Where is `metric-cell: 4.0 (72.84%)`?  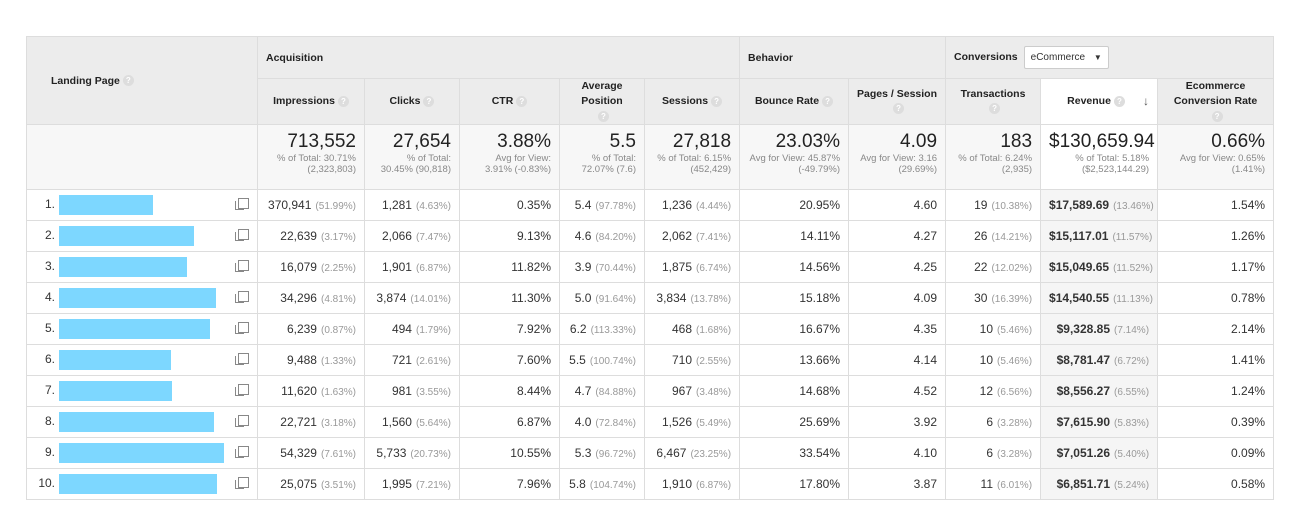 metric-cell: 4.0 (72.84%) is located at coordinates (602, 422).